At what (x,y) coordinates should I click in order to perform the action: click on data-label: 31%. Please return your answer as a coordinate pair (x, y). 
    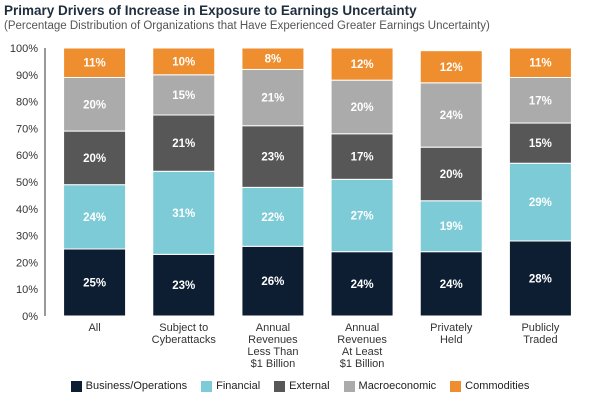
    Looking at the image, I should click on (183, 214).